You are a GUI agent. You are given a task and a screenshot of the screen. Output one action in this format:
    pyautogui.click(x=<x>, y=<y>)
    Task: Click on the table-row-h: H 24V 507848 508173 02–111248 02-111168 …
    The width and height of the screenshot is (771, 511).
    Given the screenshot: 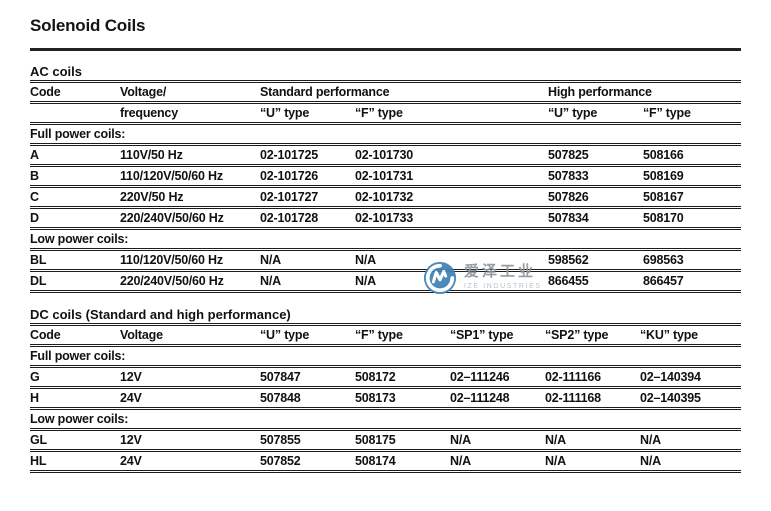 What is the action you would take?
    pyautogui.click(x=385, y=399)
    